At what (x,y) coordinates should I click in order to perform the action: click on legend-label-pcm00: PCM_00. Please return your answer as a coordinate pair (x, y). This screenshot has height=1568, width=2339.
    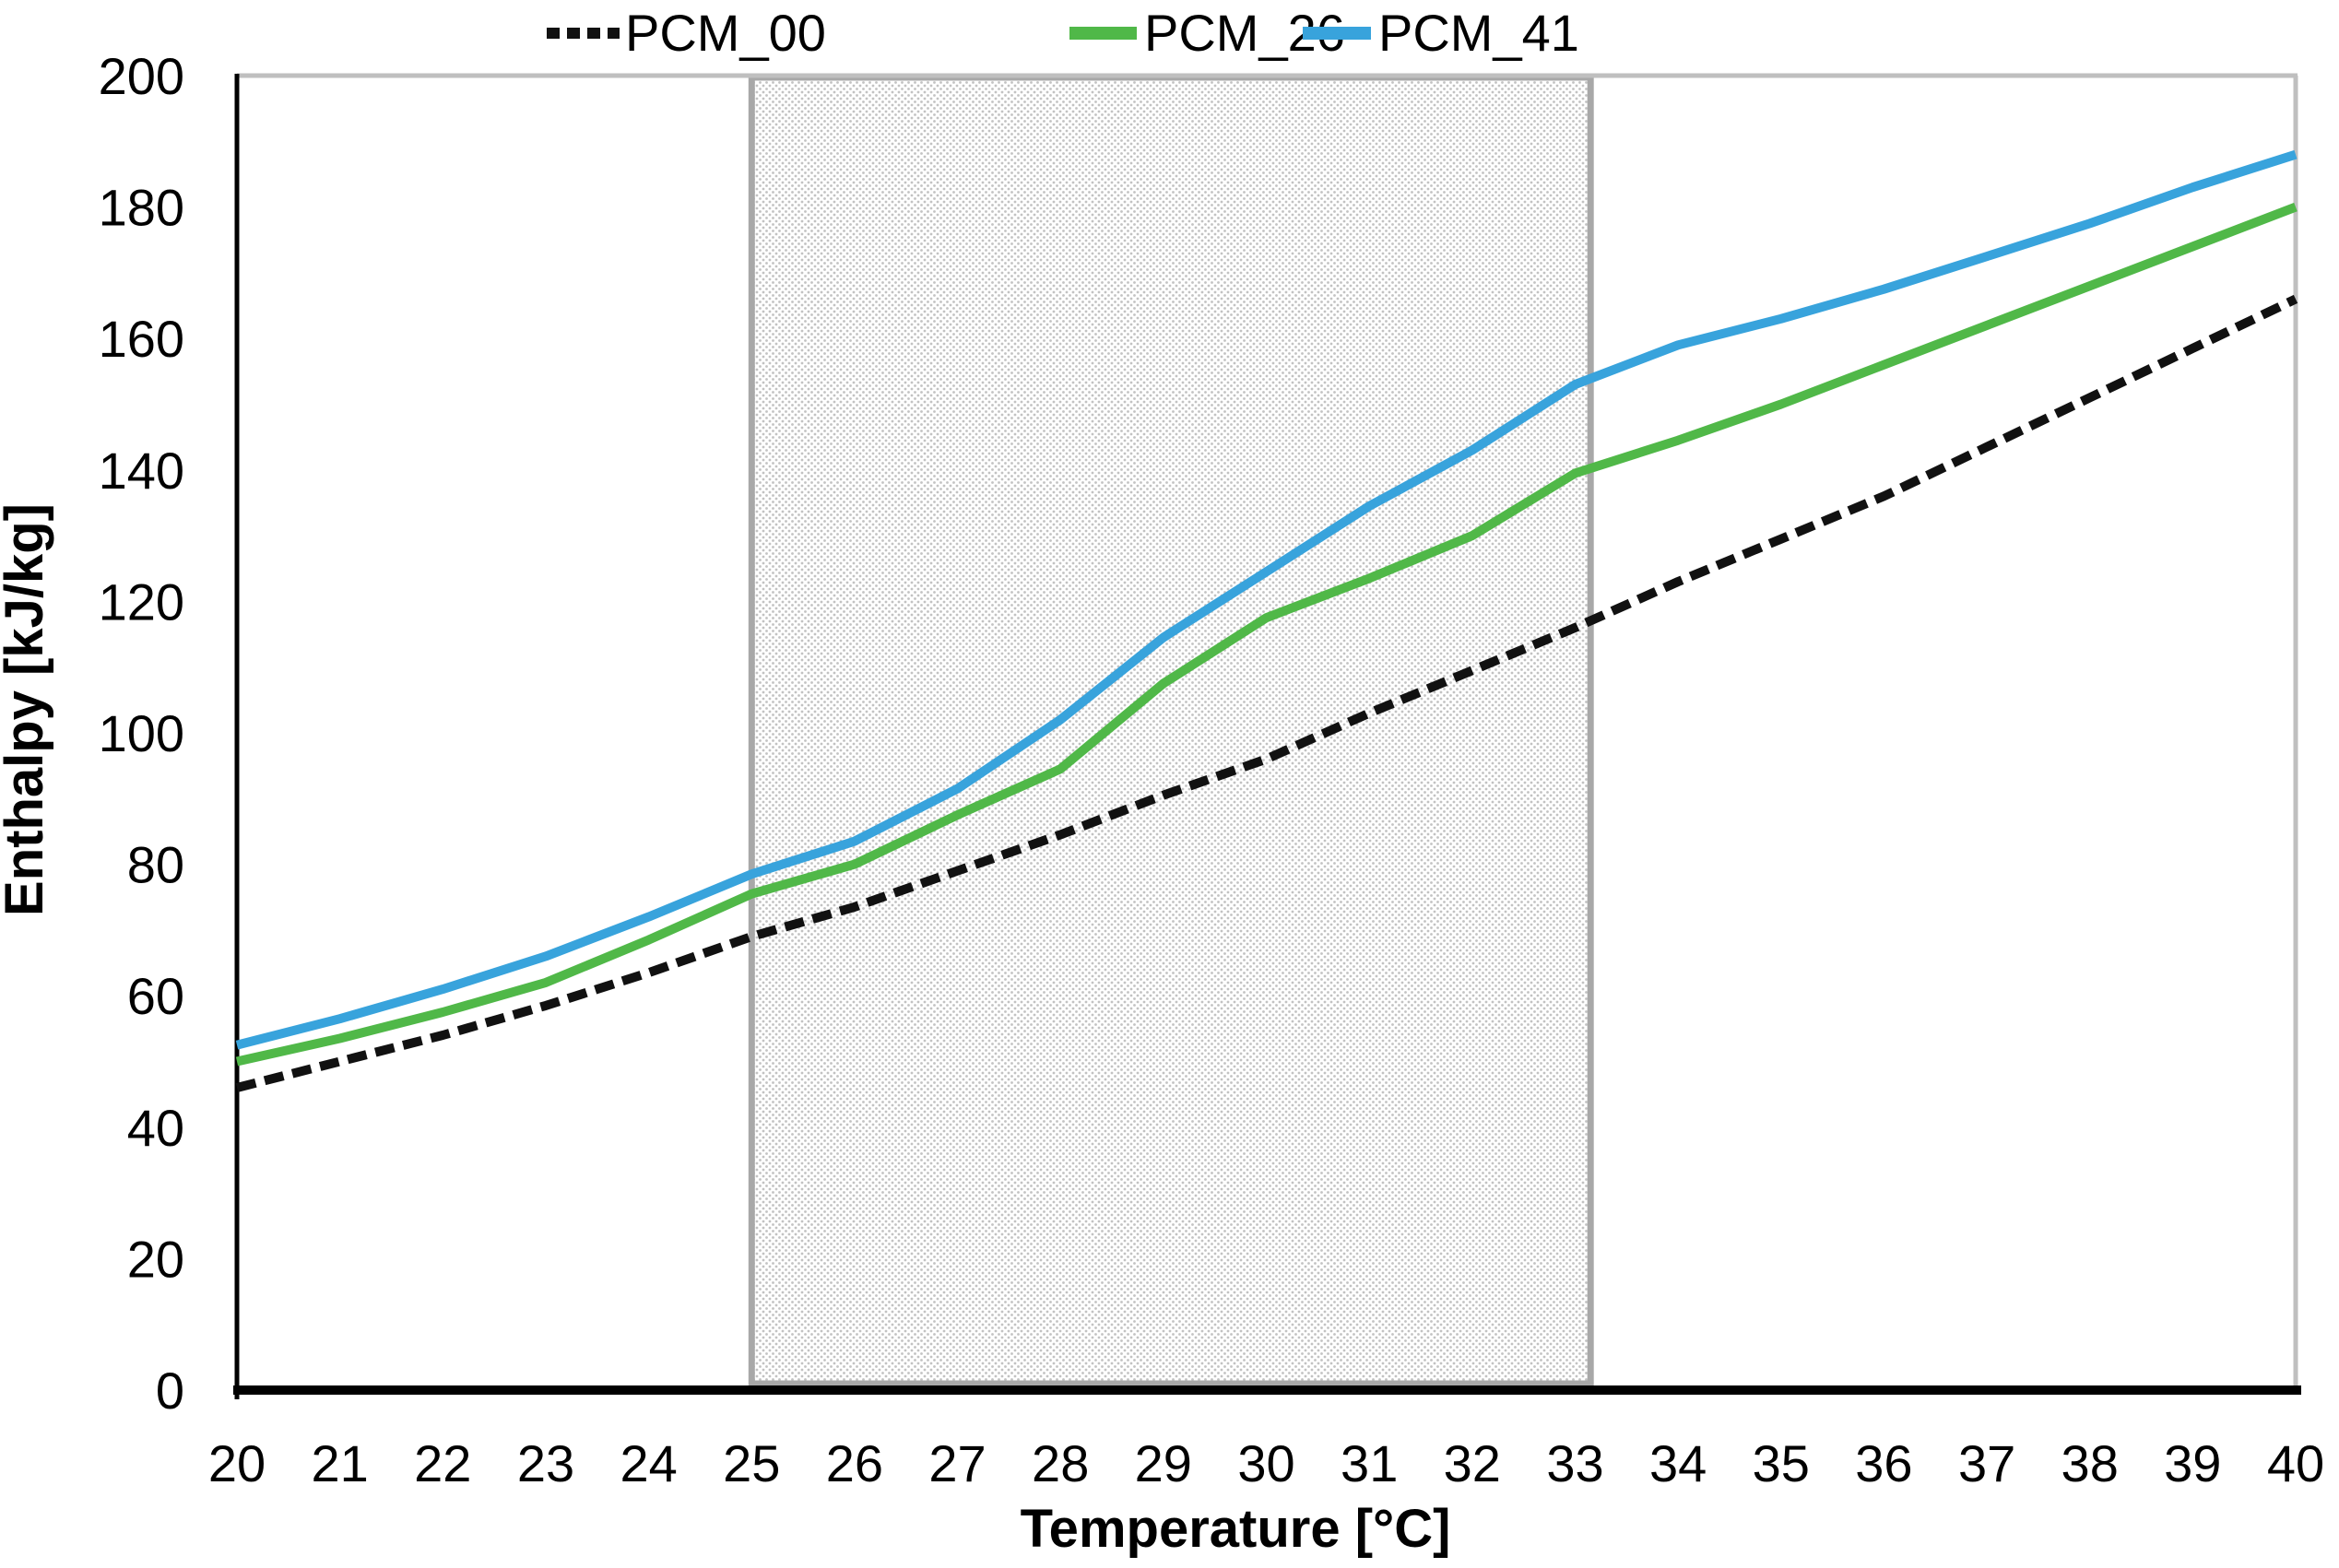
    Looking at the image, I should click on (725, 33).